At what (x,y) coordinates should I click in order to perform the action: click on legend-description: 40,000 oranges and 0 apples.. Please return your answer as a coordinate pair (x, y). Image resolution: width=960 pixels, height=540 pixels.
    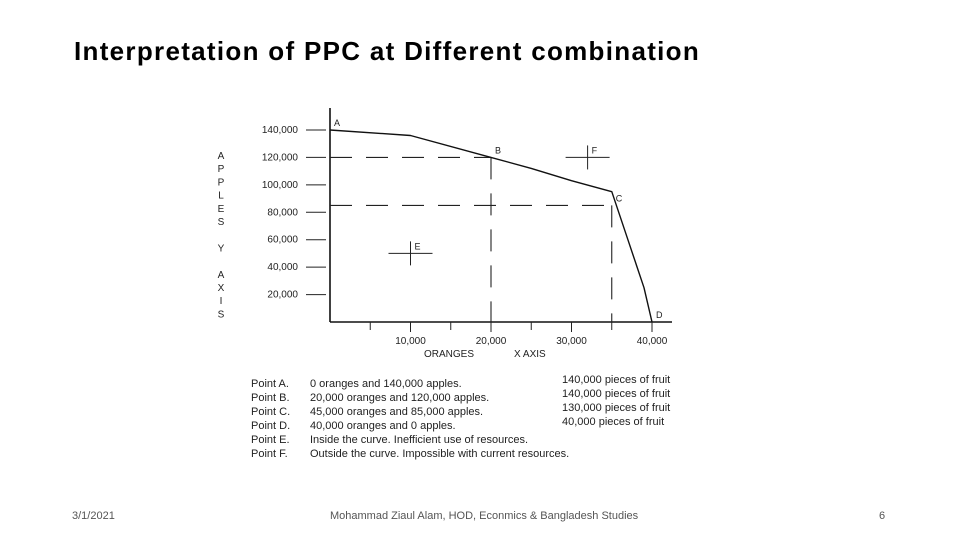
    Looking at the image, I should click on (383, 426).